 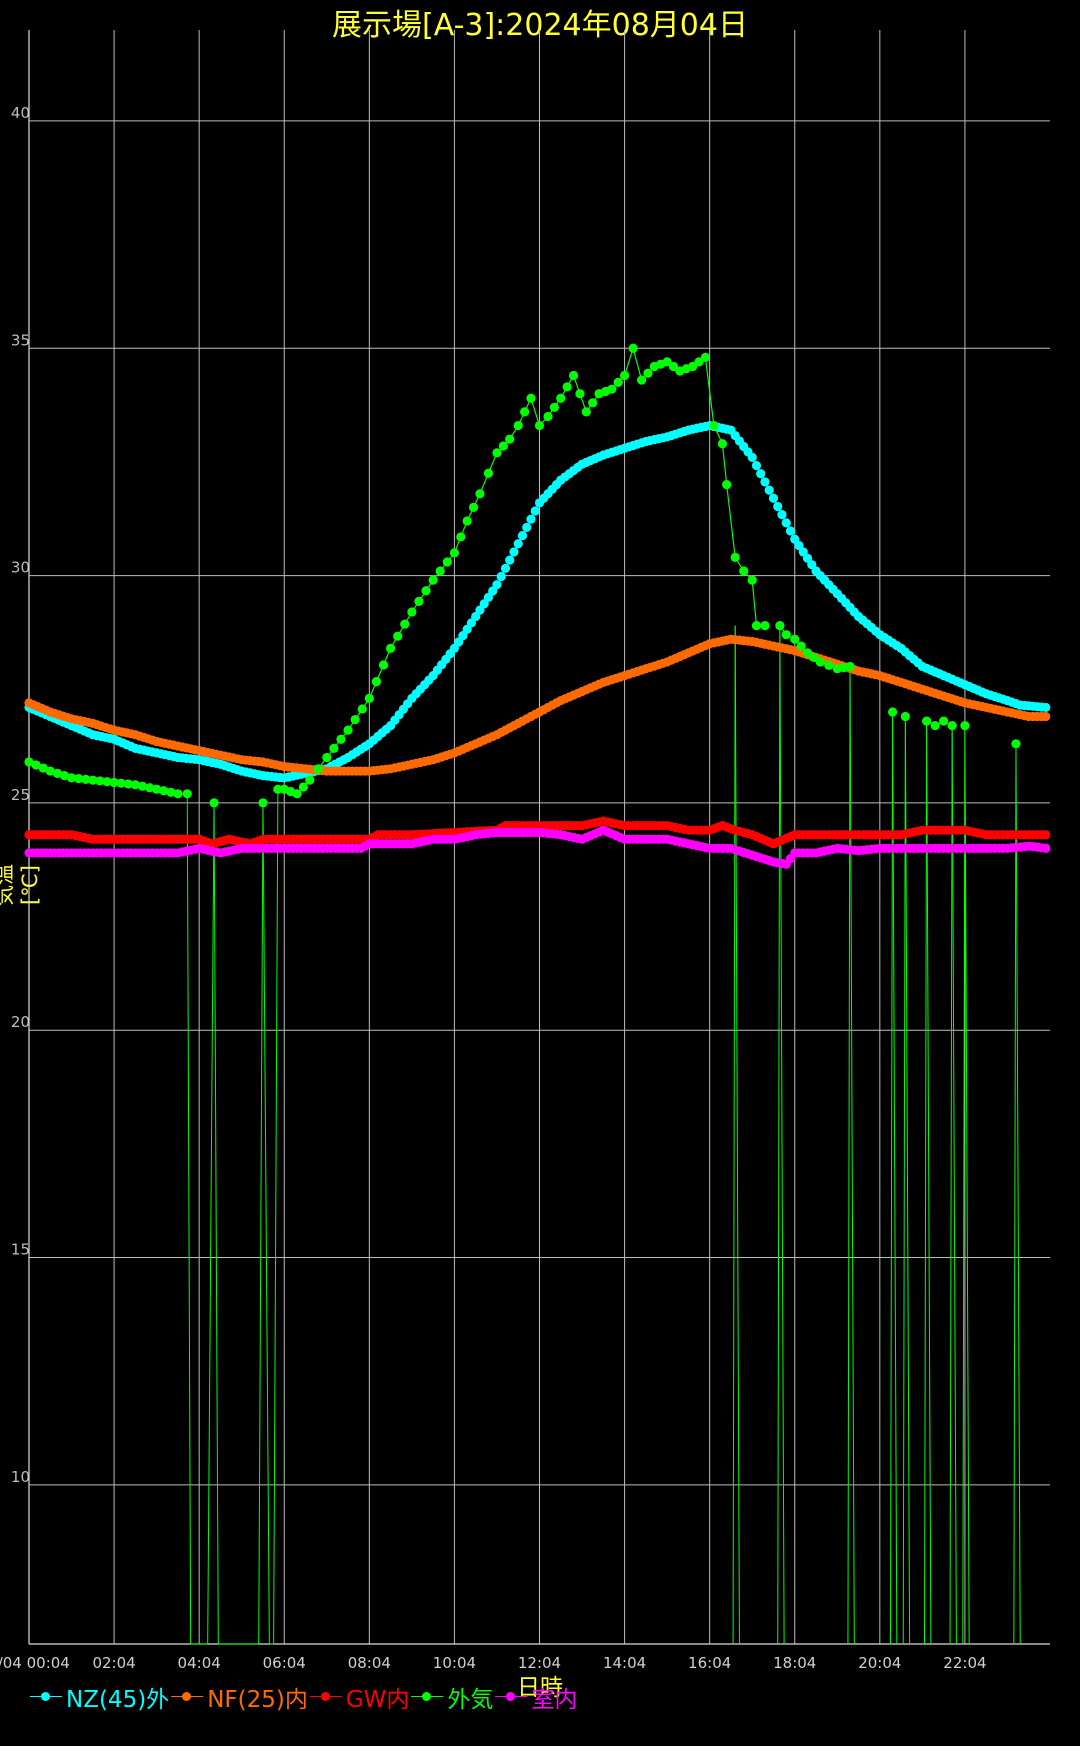 I want to click on legend-marker, so click(x=325, y=1697).